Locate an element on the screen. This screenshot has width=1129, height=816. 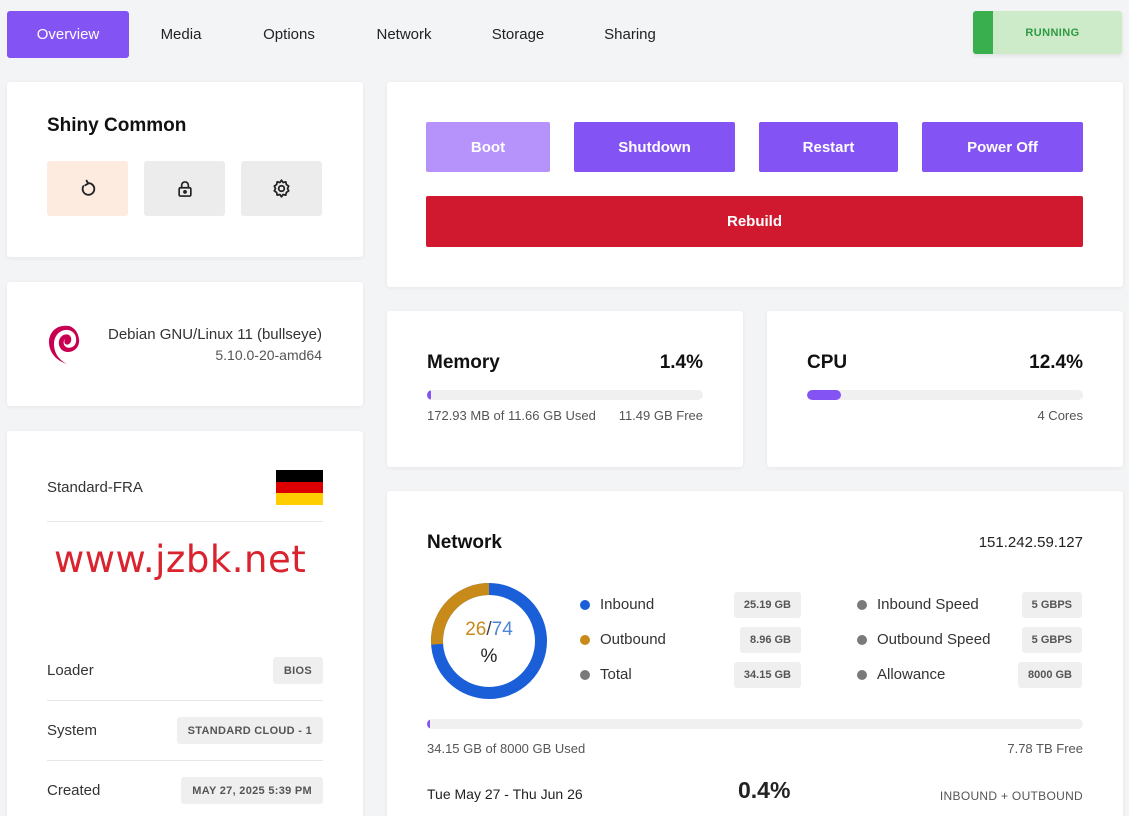
inbound-speed-dot-icon is located at coordinates (862, 604).